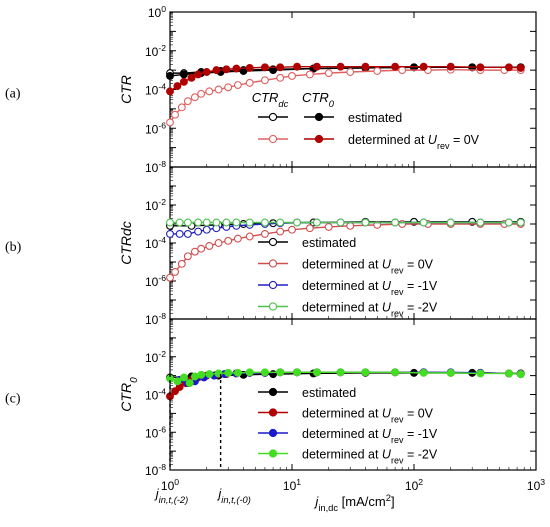 This screenshot has height=527, width=550. What do you see at coordinates (170, 485) in the screenshot?
I see `x-tick-label: 100​` at bounding box center [170, 485].